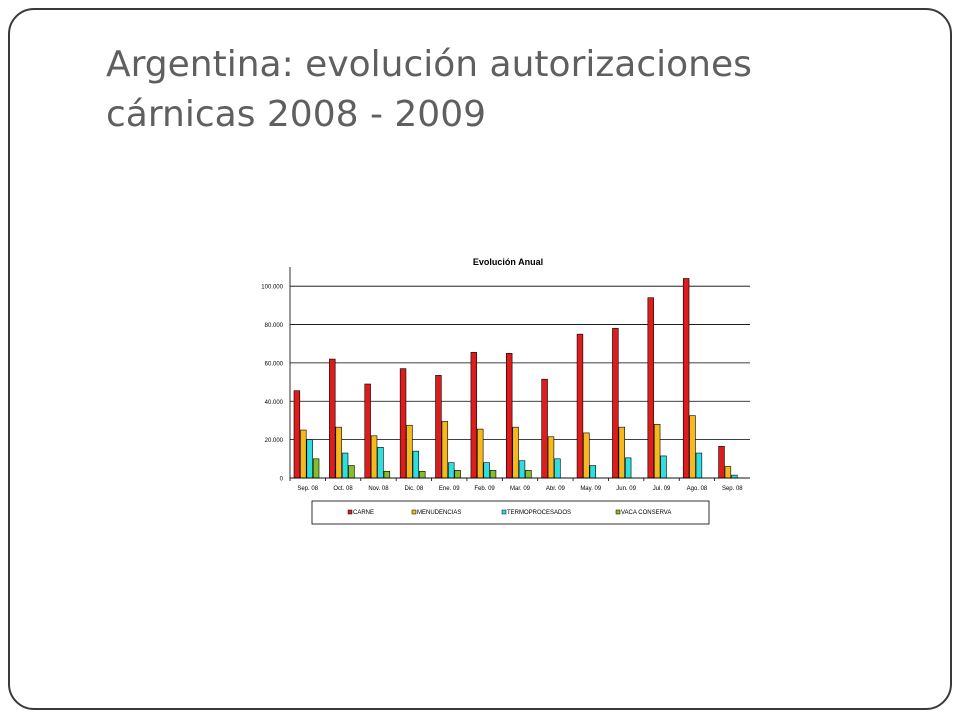  I want to click on x-tick-label: Jun. 09, so click(626, 489).